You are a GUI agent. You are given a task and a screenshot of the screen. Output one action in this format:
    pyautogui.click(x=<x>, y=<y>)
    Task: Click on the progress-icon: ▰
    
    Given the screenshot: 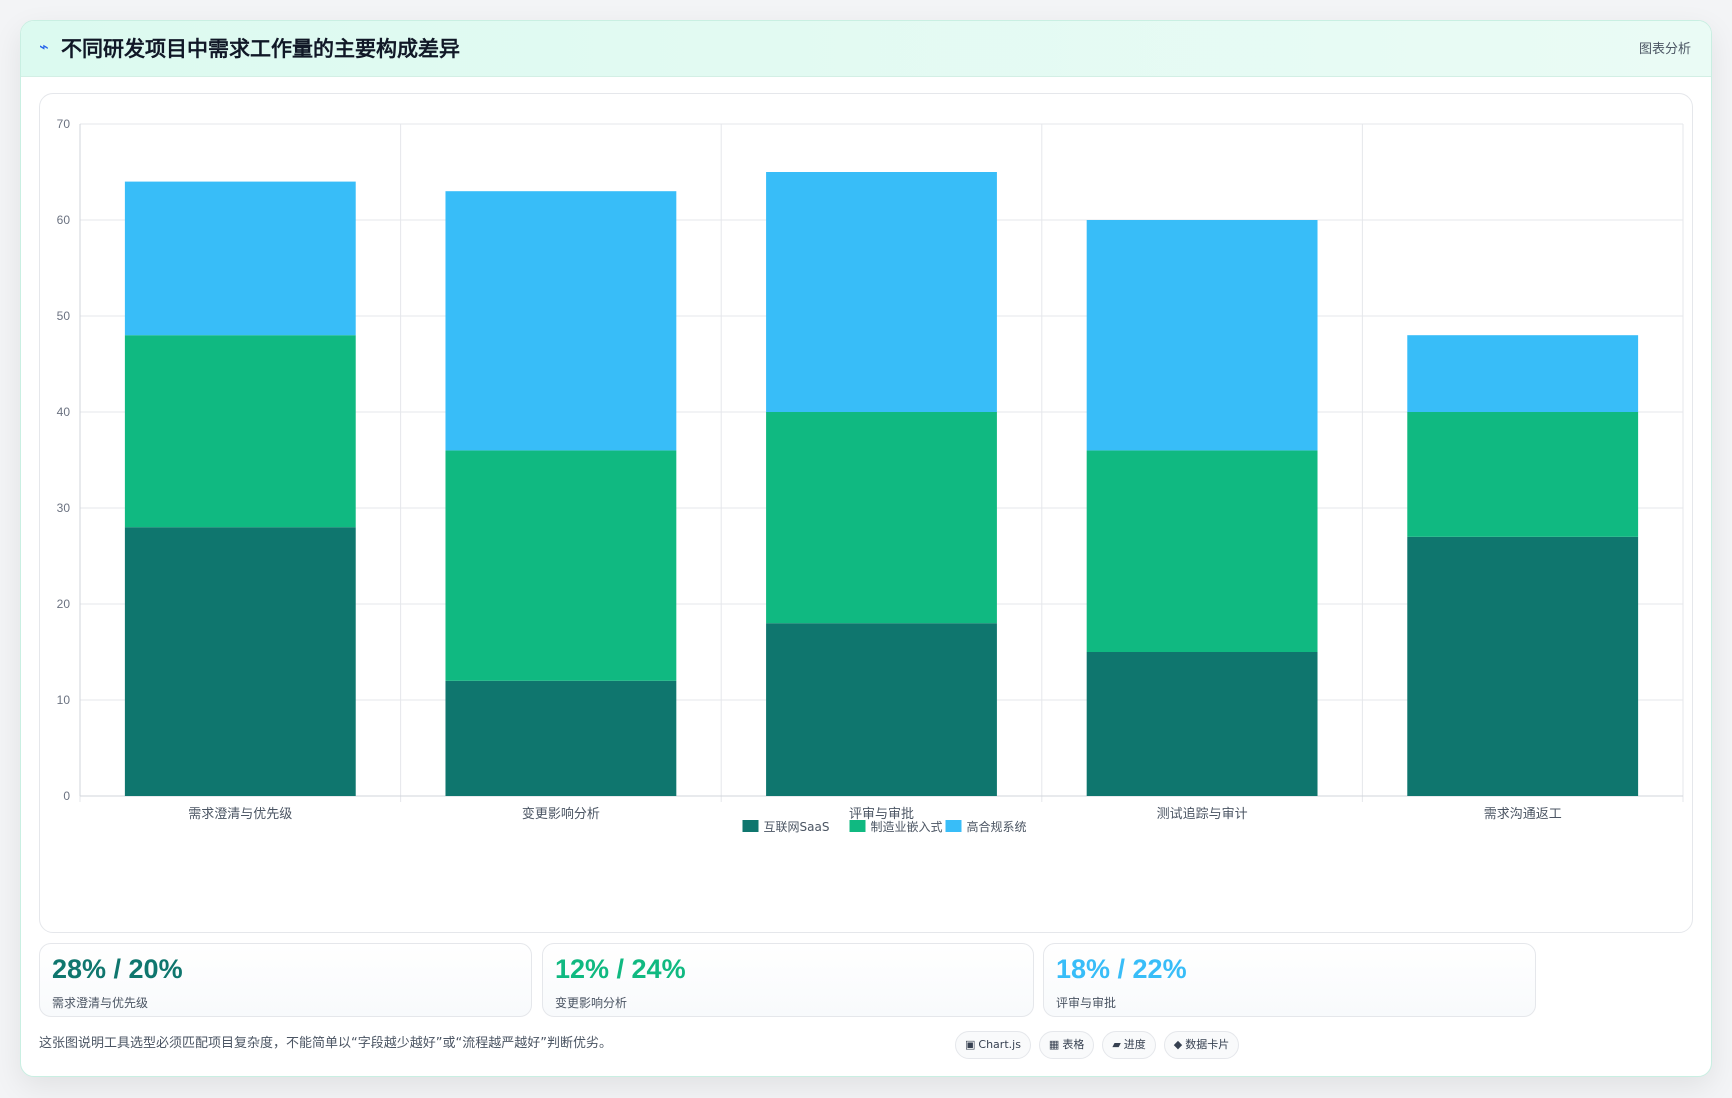 What is the action you would take?
    pyautogui.click(x=1116, y=1044)
    